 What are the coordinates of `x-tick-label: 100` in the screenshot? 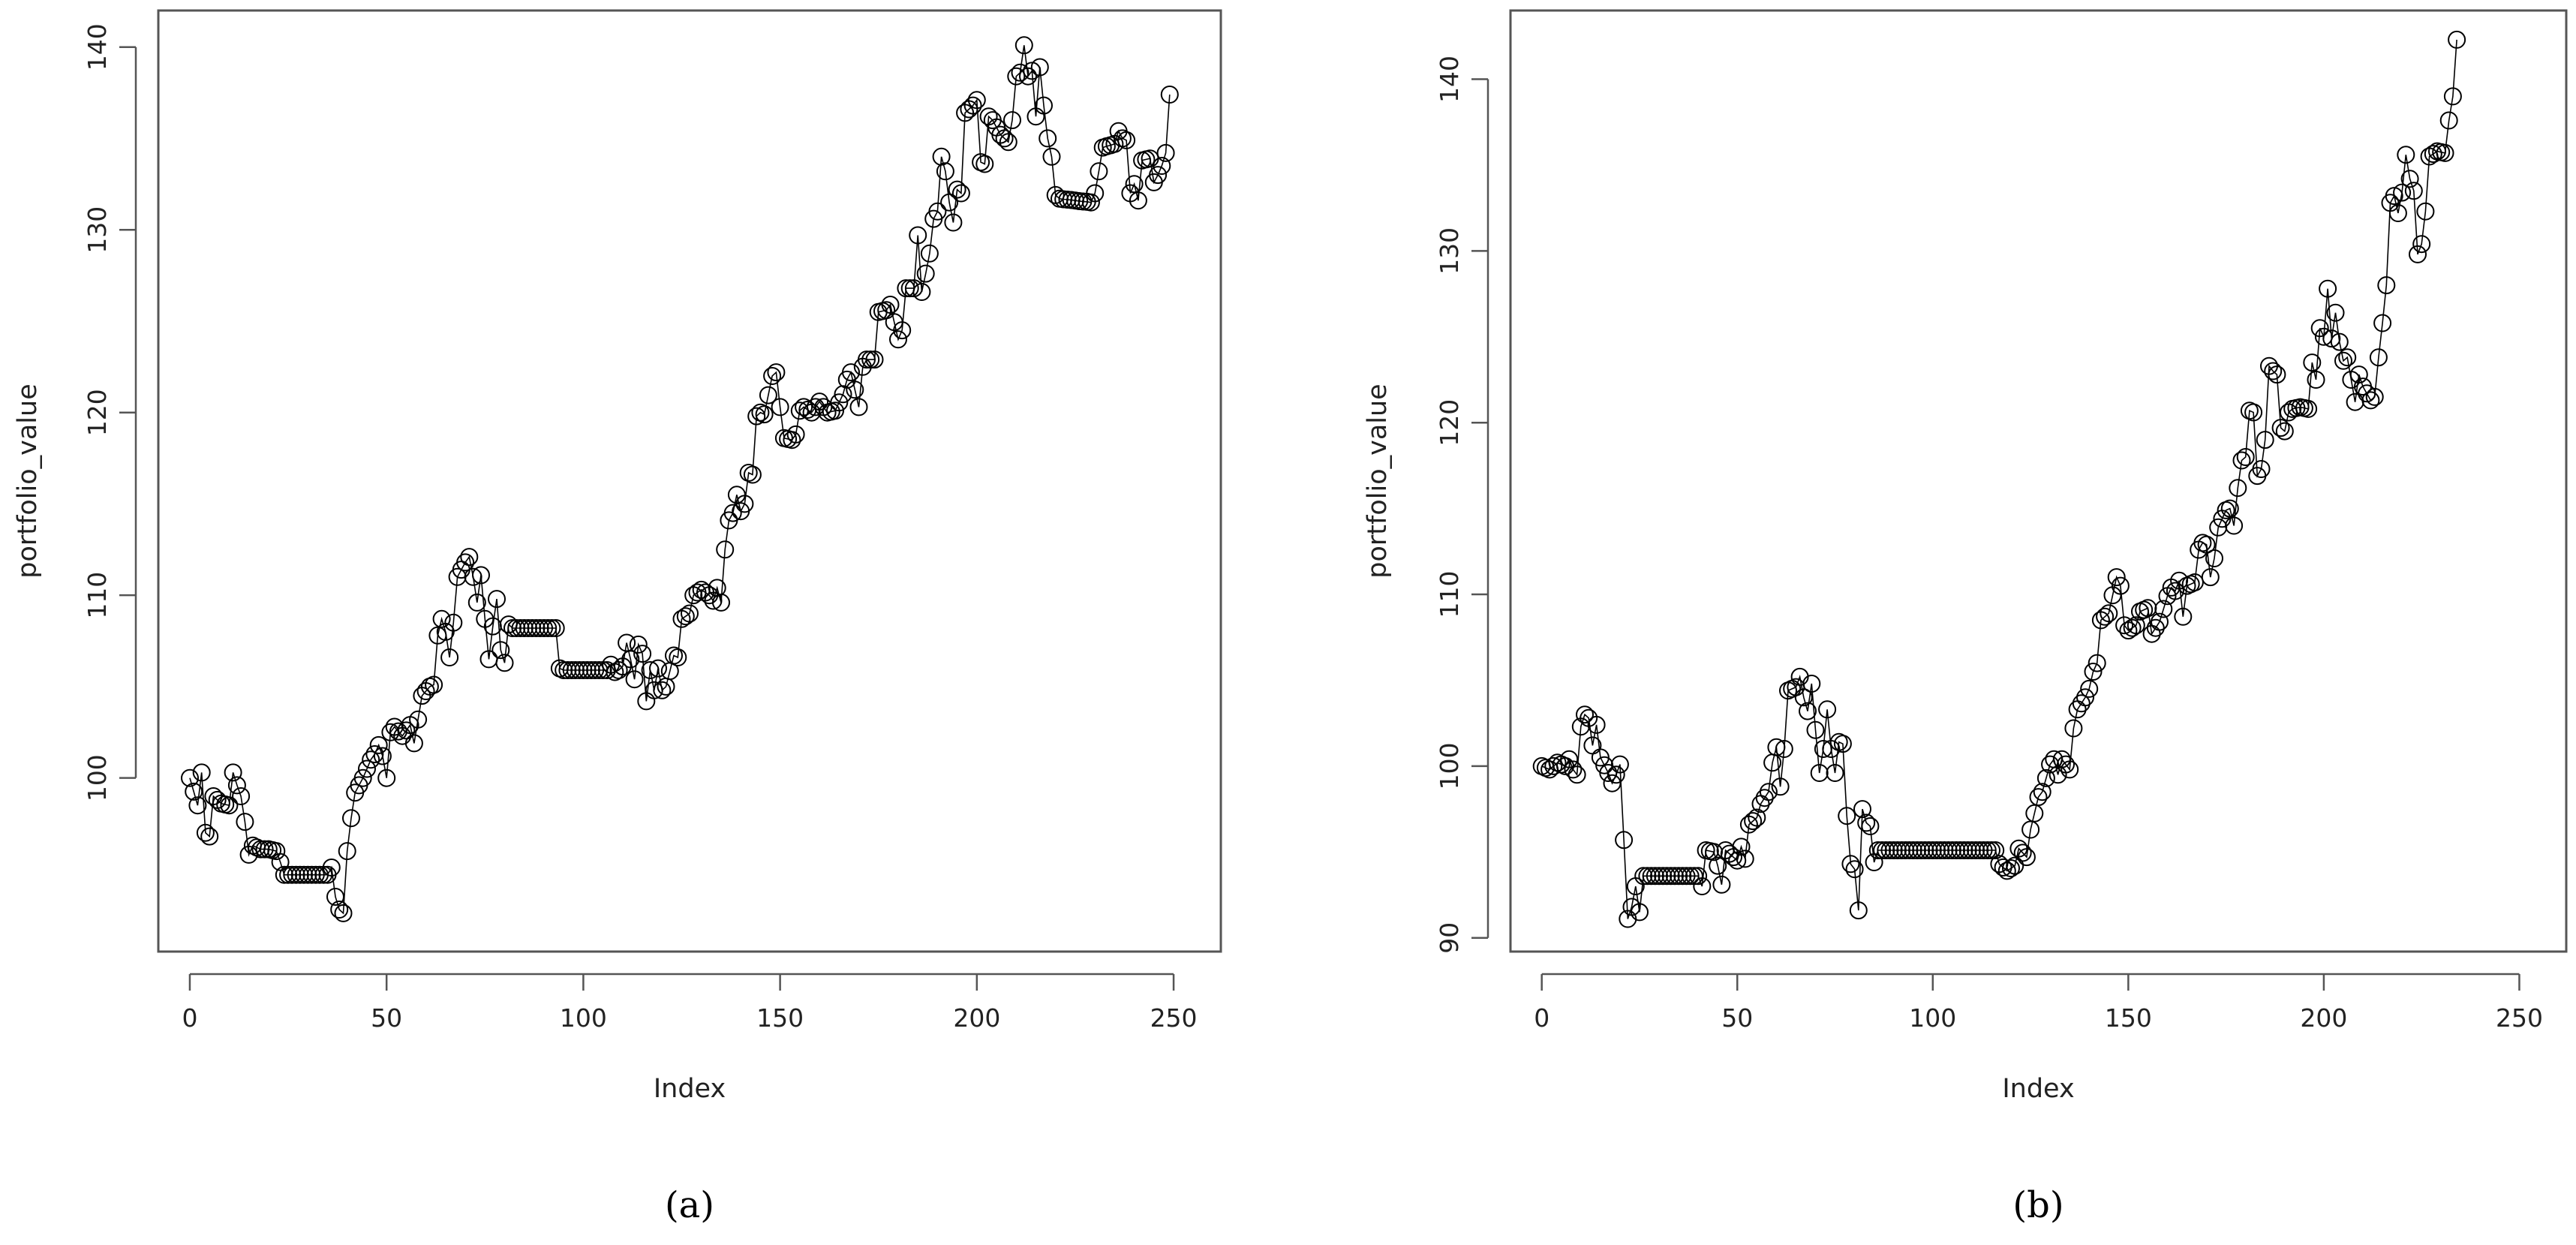 It's located at (583, 1018).